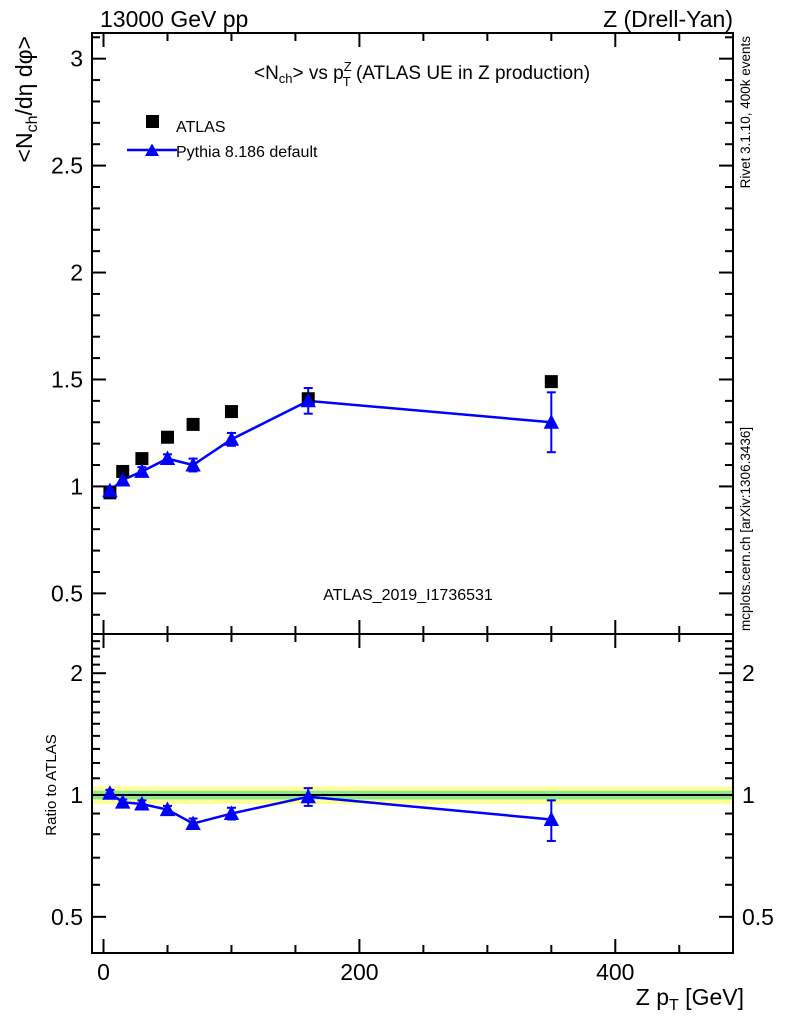 Image resolution: width=786 pixels, height=1024 pixels. I want to click on legend-marker-pythia-triangle, so click(152, 149).